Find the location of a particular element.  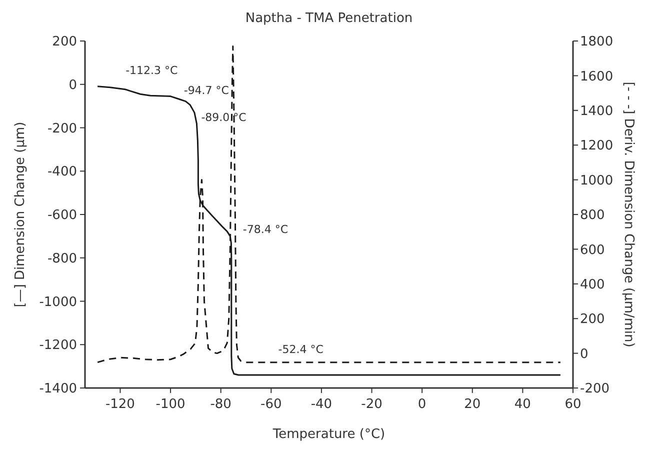

y2-tick-label: 400 is located at coordinates (592, 284).